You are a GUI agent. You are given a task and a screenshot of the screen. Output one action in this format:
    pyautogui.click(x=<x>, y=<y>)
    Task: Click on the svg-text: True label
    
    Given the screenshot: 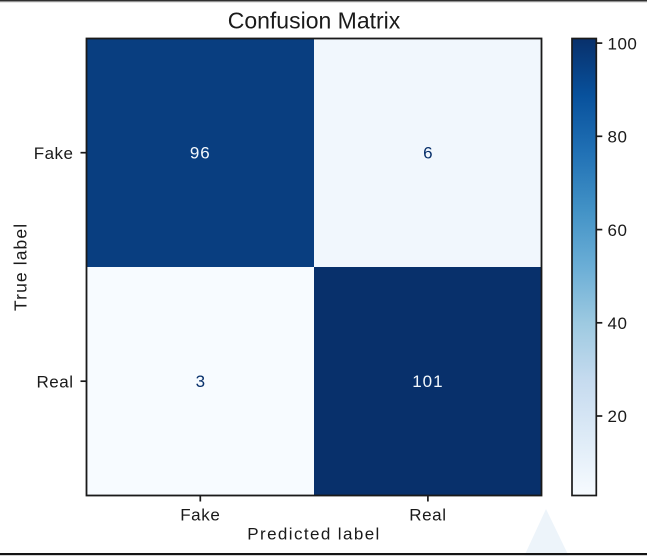 What is the action you would take?
    pyautogui.click(x=21, y=267)
    